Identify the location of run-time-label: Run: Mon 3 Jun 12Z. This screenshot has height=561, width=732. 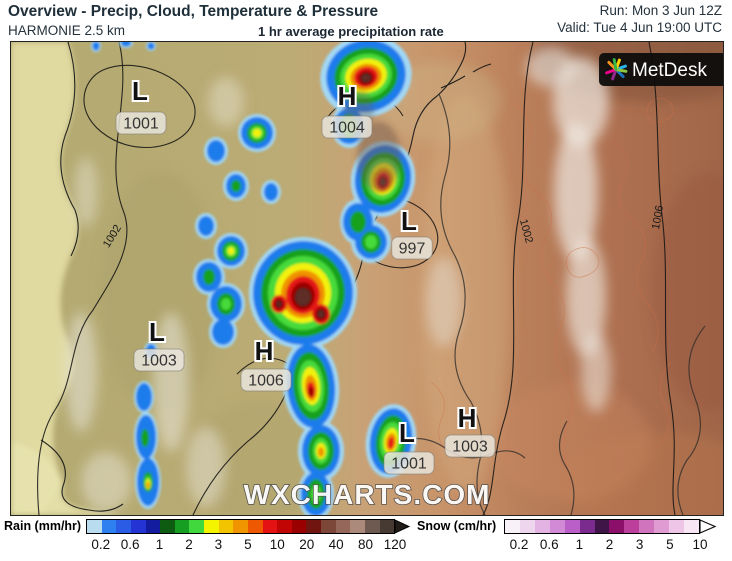
(660, 10).